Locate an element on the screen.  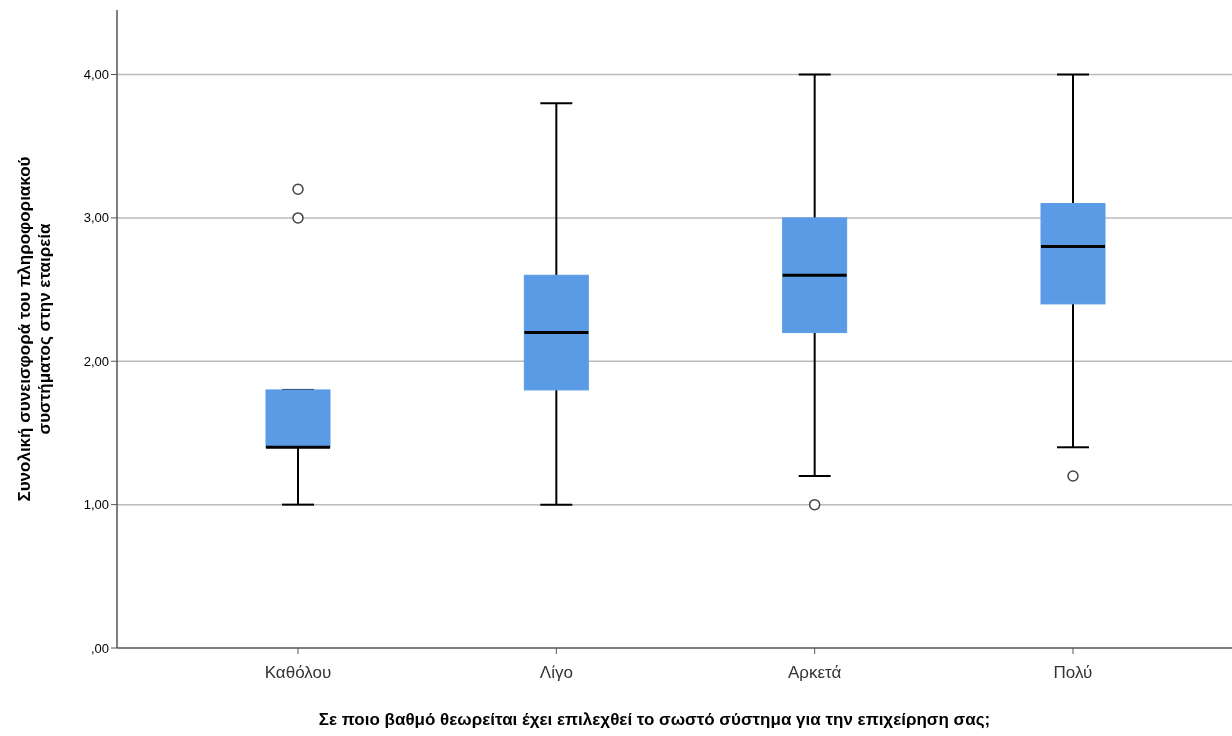
x-tick-label: Λίγο is located at coordinates (556, 672).